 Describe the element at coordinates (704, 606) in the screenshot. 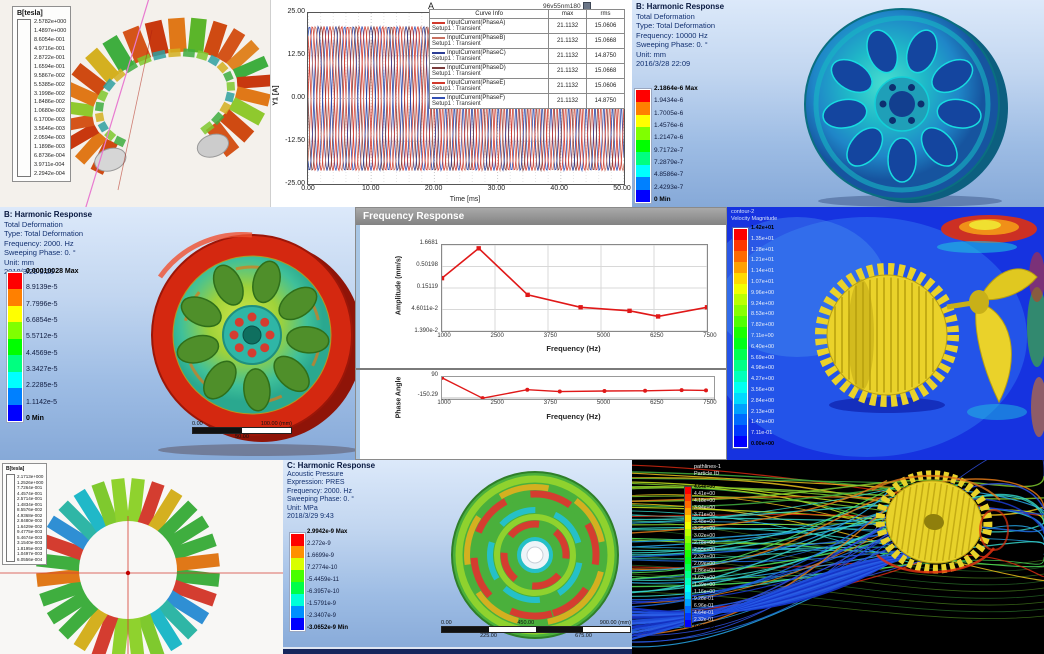

I see `particle-value: 6.96e-01` at that location.